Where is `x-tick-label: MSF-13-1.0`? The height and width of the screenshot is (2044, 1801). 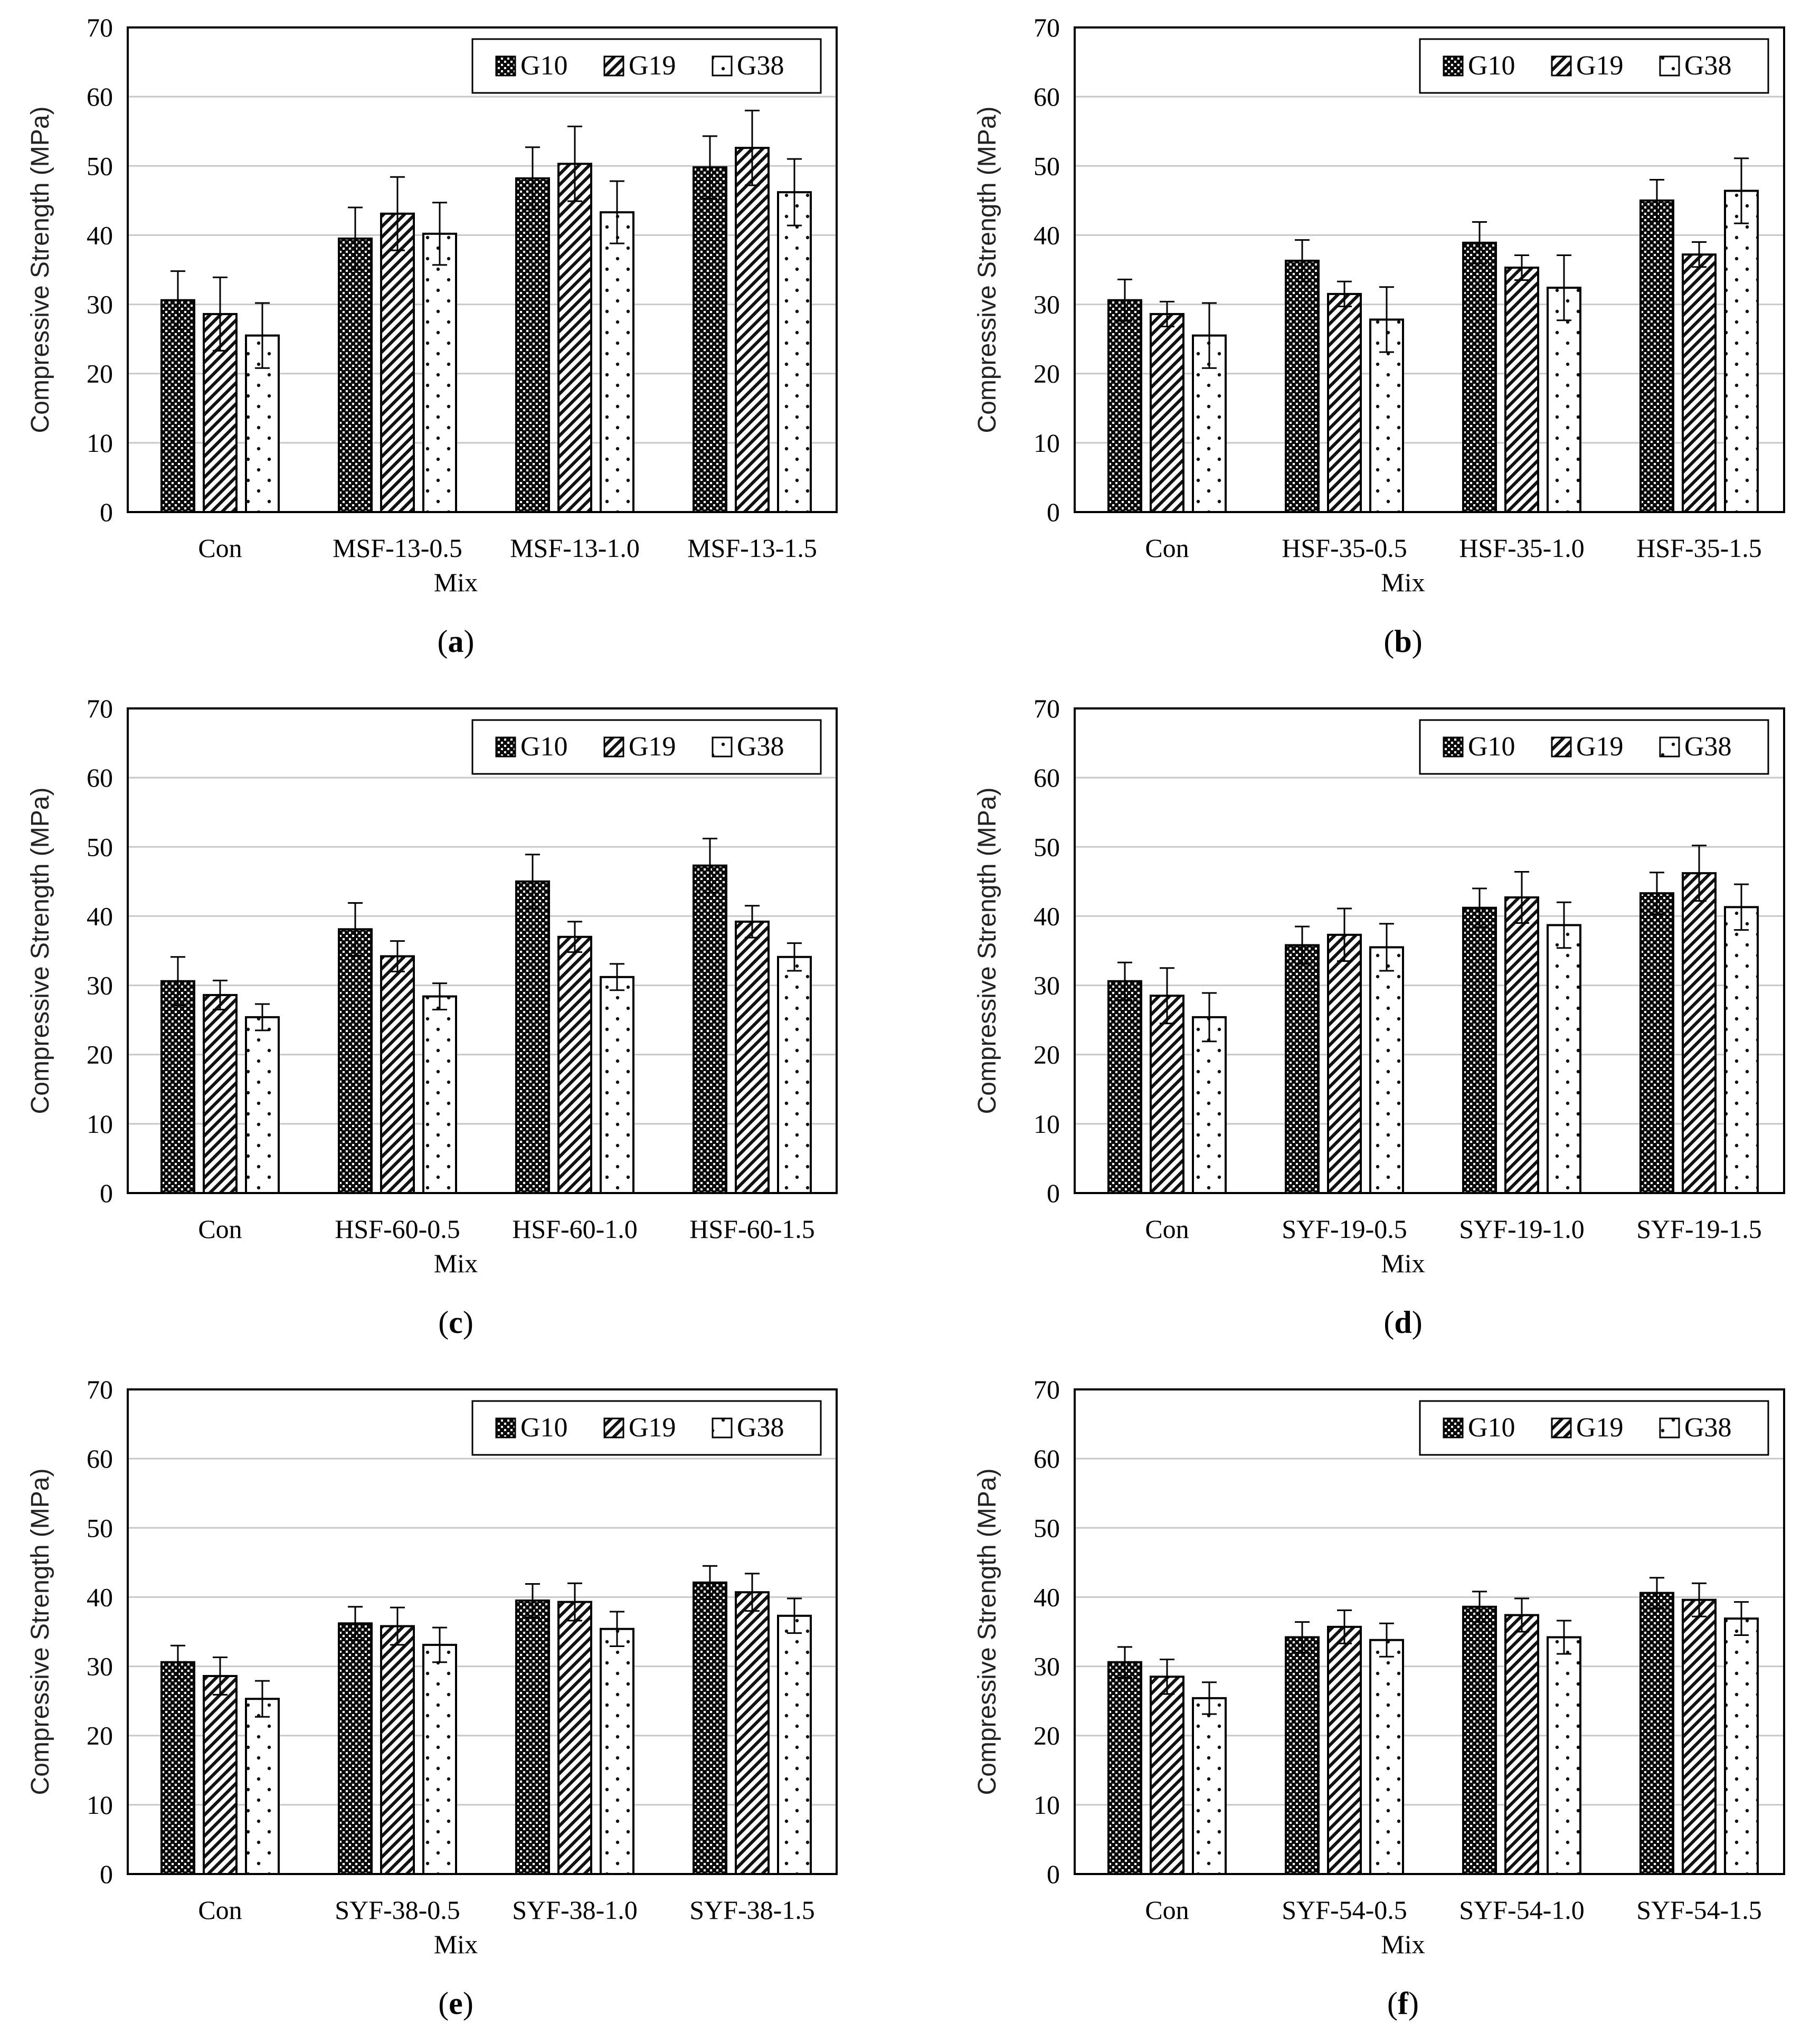 x-tick-label: MSF-13-1.0 is located at coordinates (575, 548).